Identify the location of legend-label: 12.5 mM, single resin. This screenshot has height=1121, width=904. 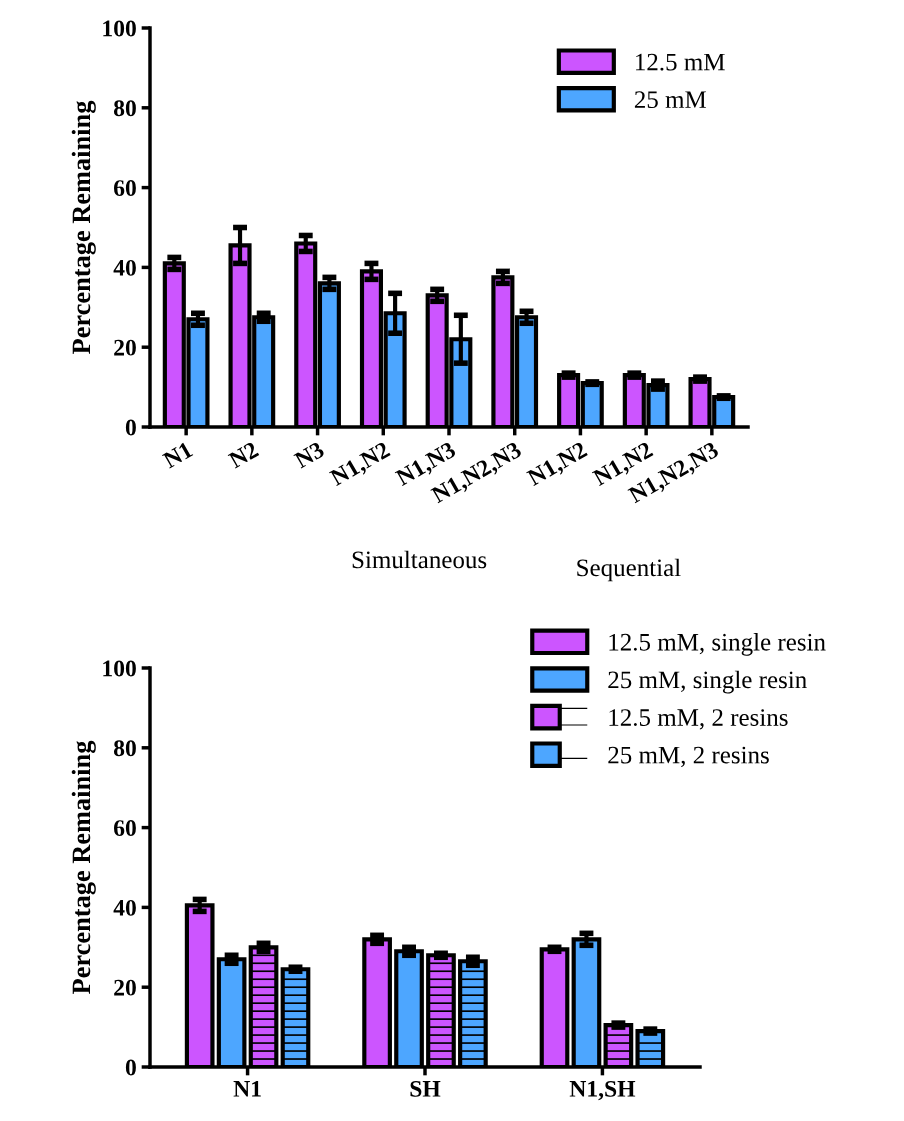
(717, 644).